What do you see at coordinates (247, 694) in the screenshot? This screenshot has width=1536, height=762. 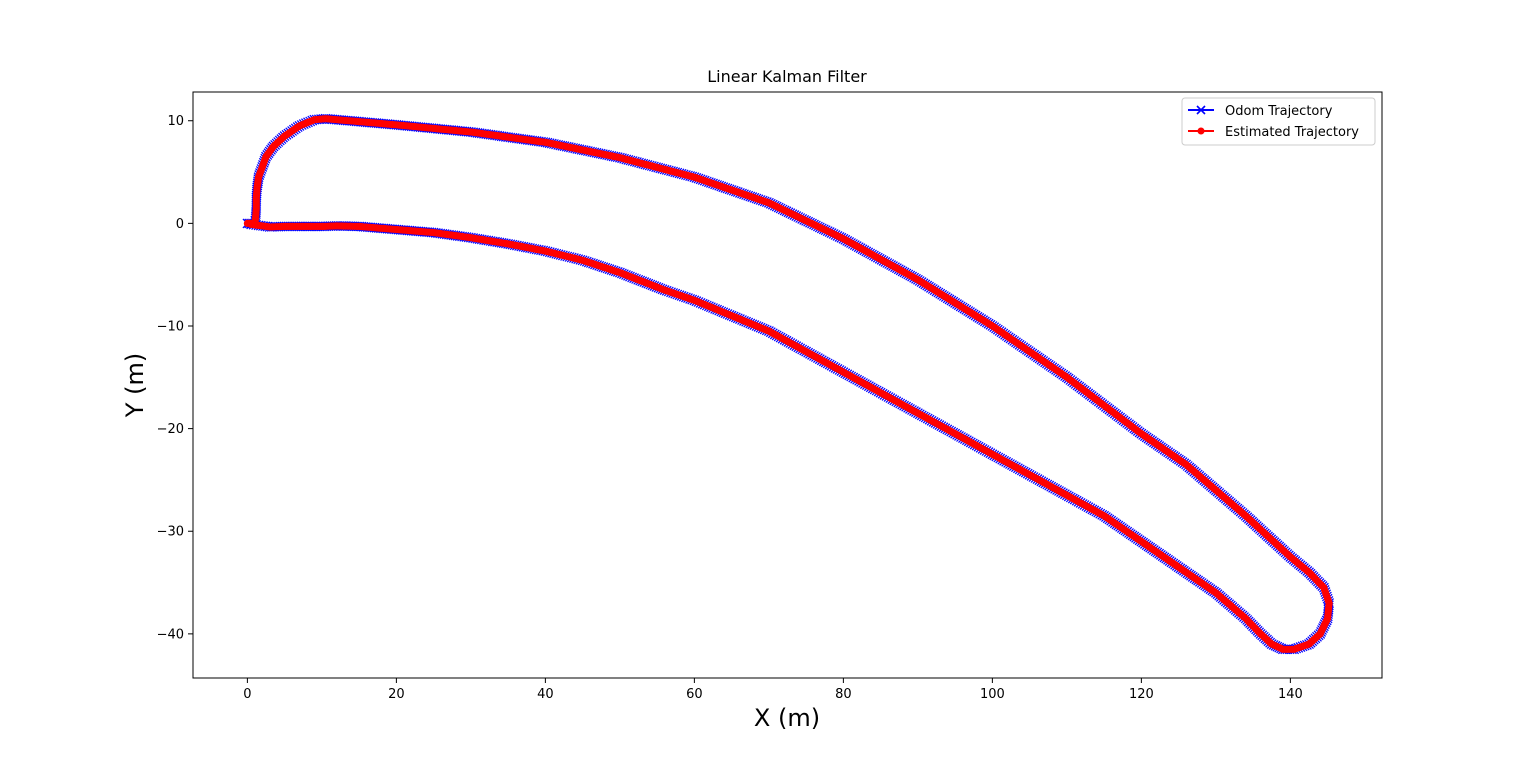 I see `x-tick-label: 0` at bounding box center [247, 694].